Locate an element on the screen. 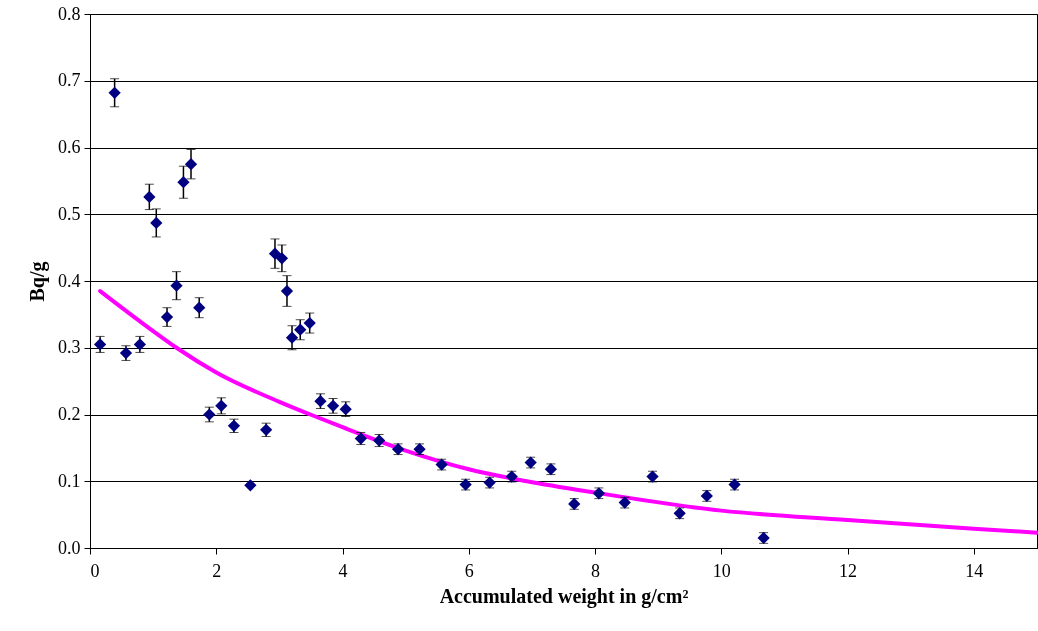  x-tick-label: 8 is located at coordinates (596, 570).